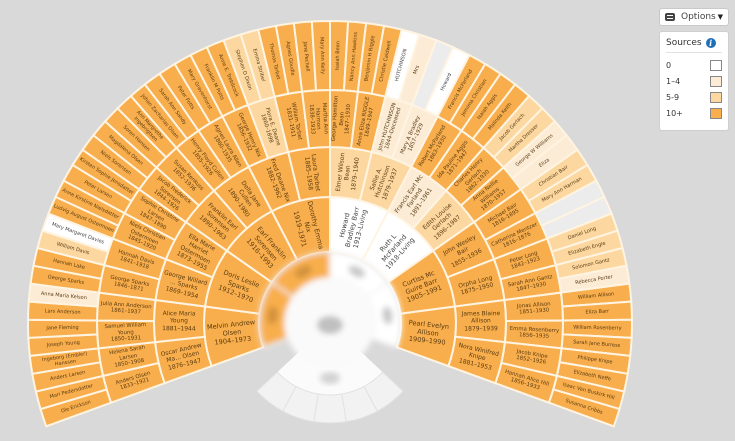 The width and height of the screenshot is (735, 441). I want to click on person-label-box: James Blaine Allison 1879–1939, so click(481, 321).